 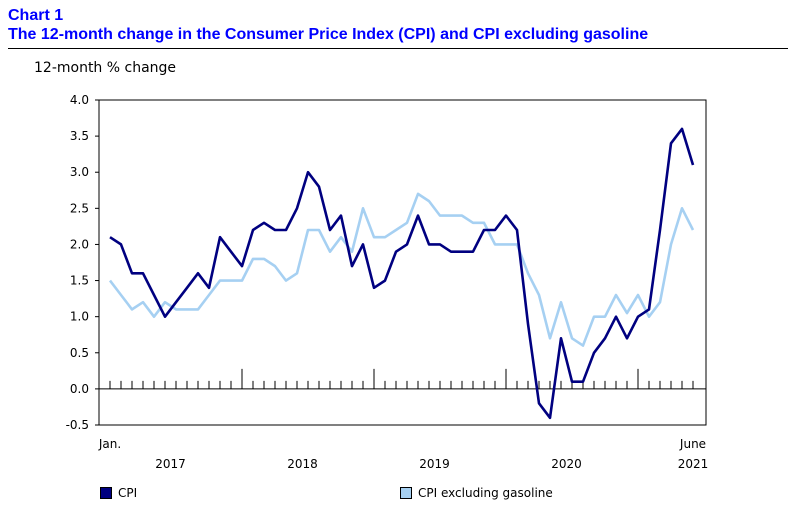 What do you see at coordinates (434, 464) in the screenshot?
I see `x-year-label: 2019` at bounding box center [434, 464].